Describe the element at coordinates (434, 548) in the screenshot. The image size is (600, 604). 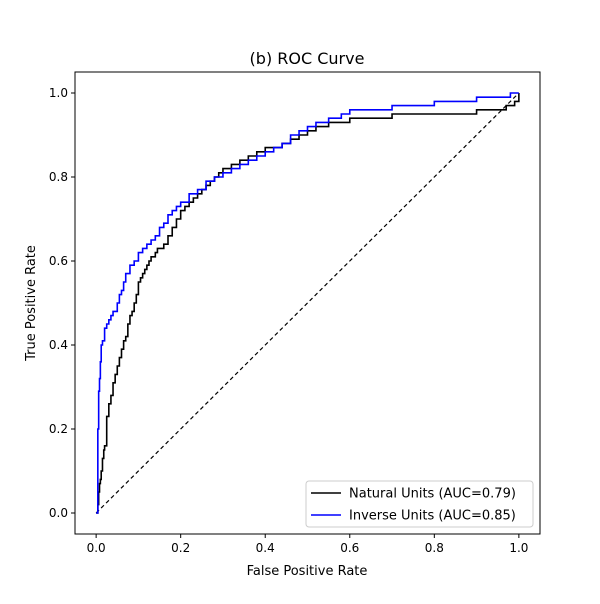
I see `x-tick-label: 0.8` at that location.